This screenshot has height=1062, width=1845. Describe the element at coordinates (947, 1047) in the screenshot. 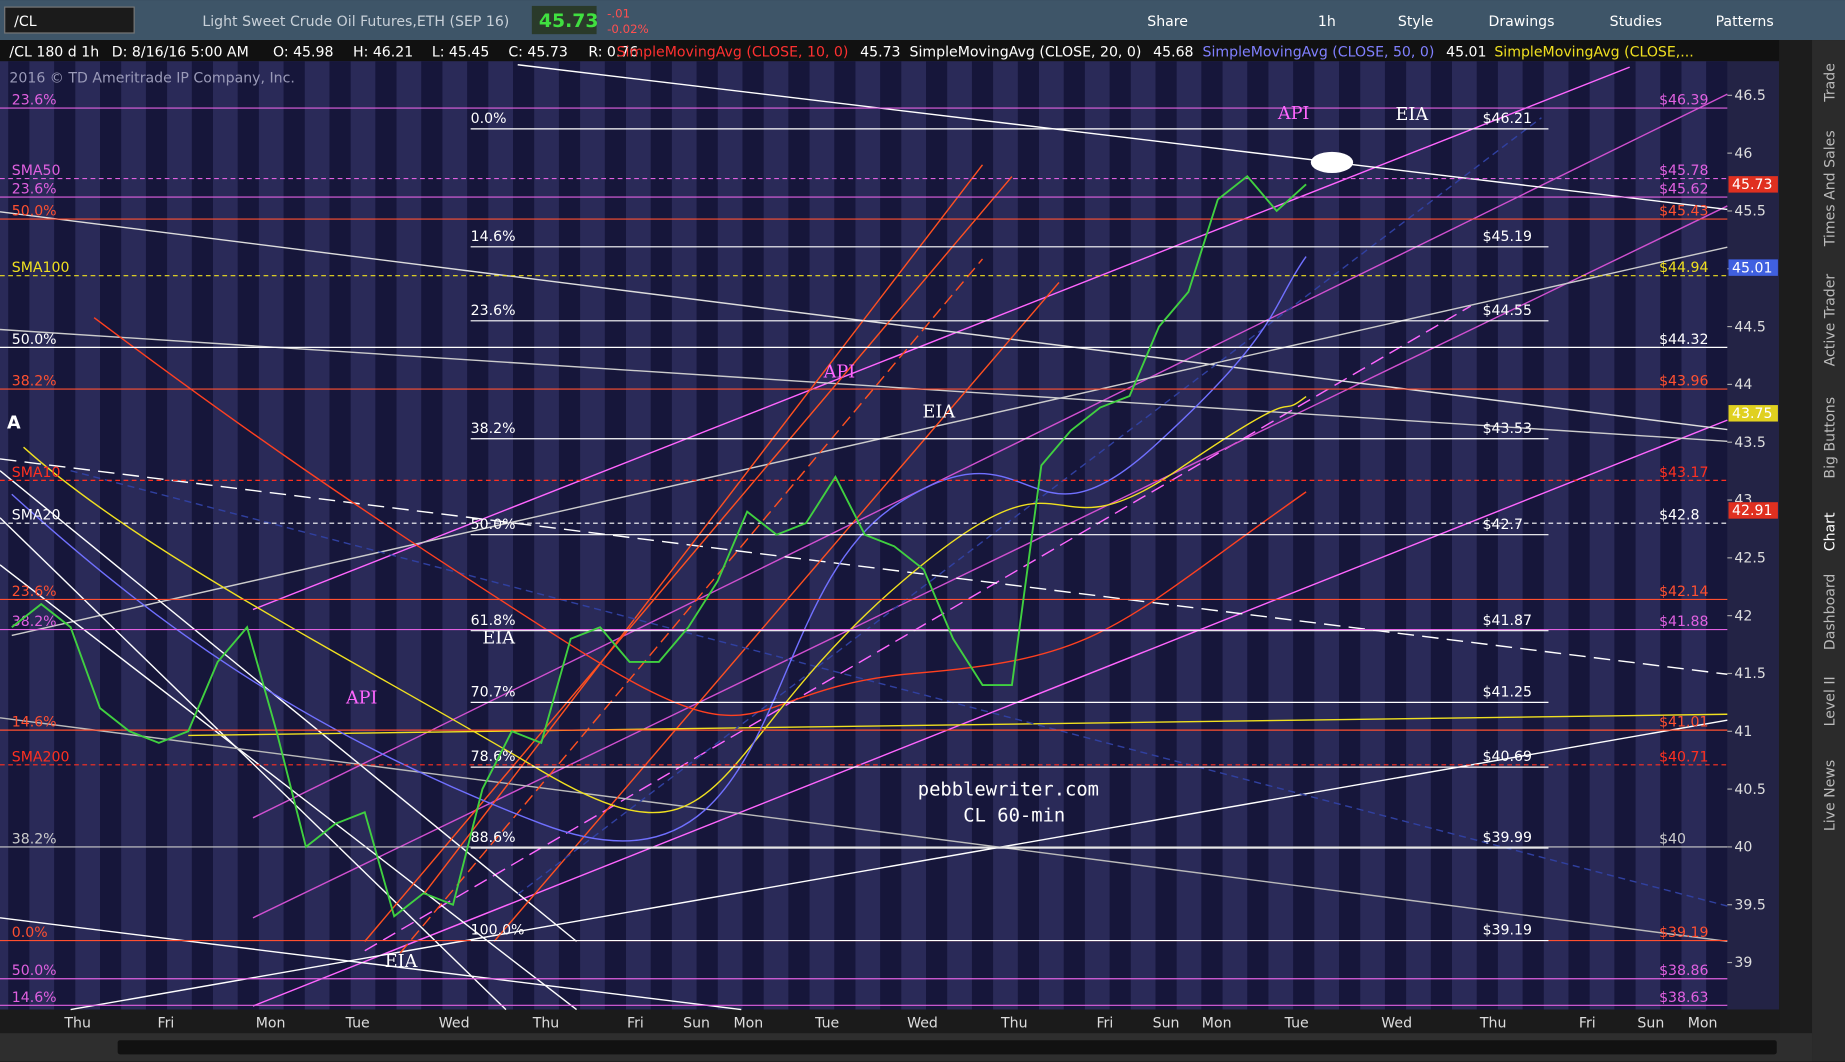

I see `scroll-track` at that location.